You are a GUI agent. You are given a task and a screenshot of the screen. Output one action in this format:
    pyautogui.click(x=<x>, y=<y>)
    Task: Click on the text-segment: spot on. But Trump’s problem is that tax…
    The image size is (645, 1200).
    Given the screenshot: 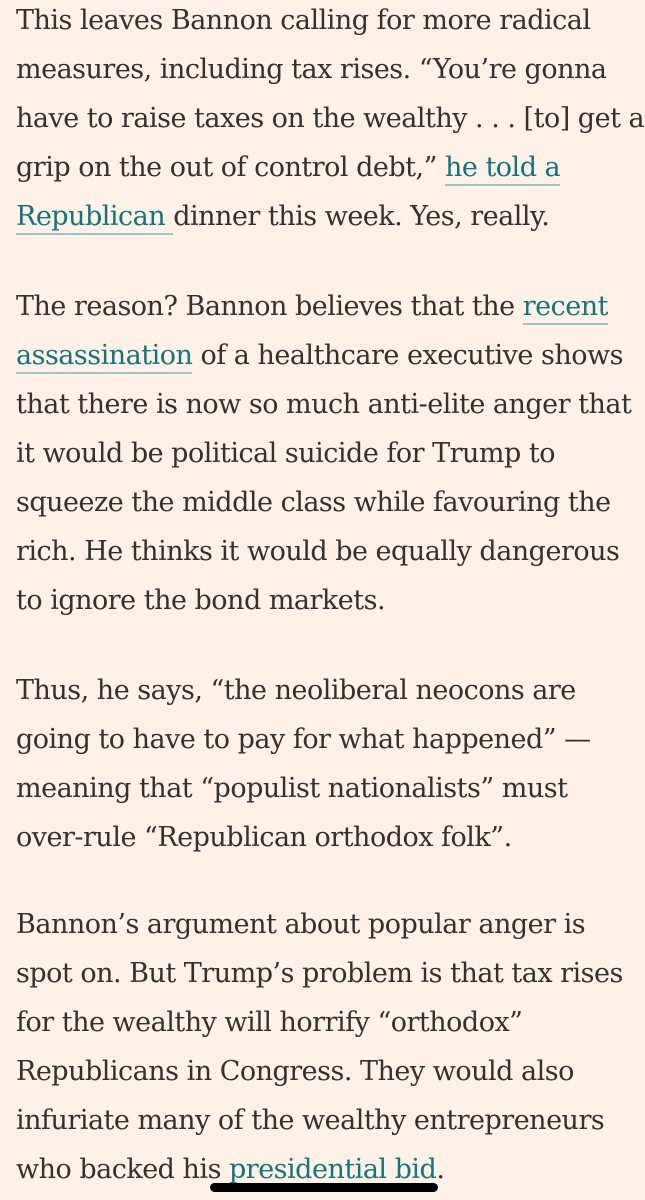 What is the action you would take?
    pyautogui.click(x=319, y=973)
    